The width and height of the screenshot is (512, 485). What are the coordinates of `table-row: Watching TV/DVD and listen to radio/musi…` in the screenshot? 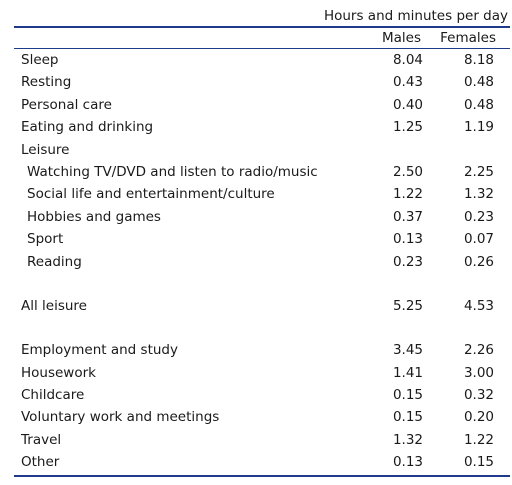 It's located at (262, 172).